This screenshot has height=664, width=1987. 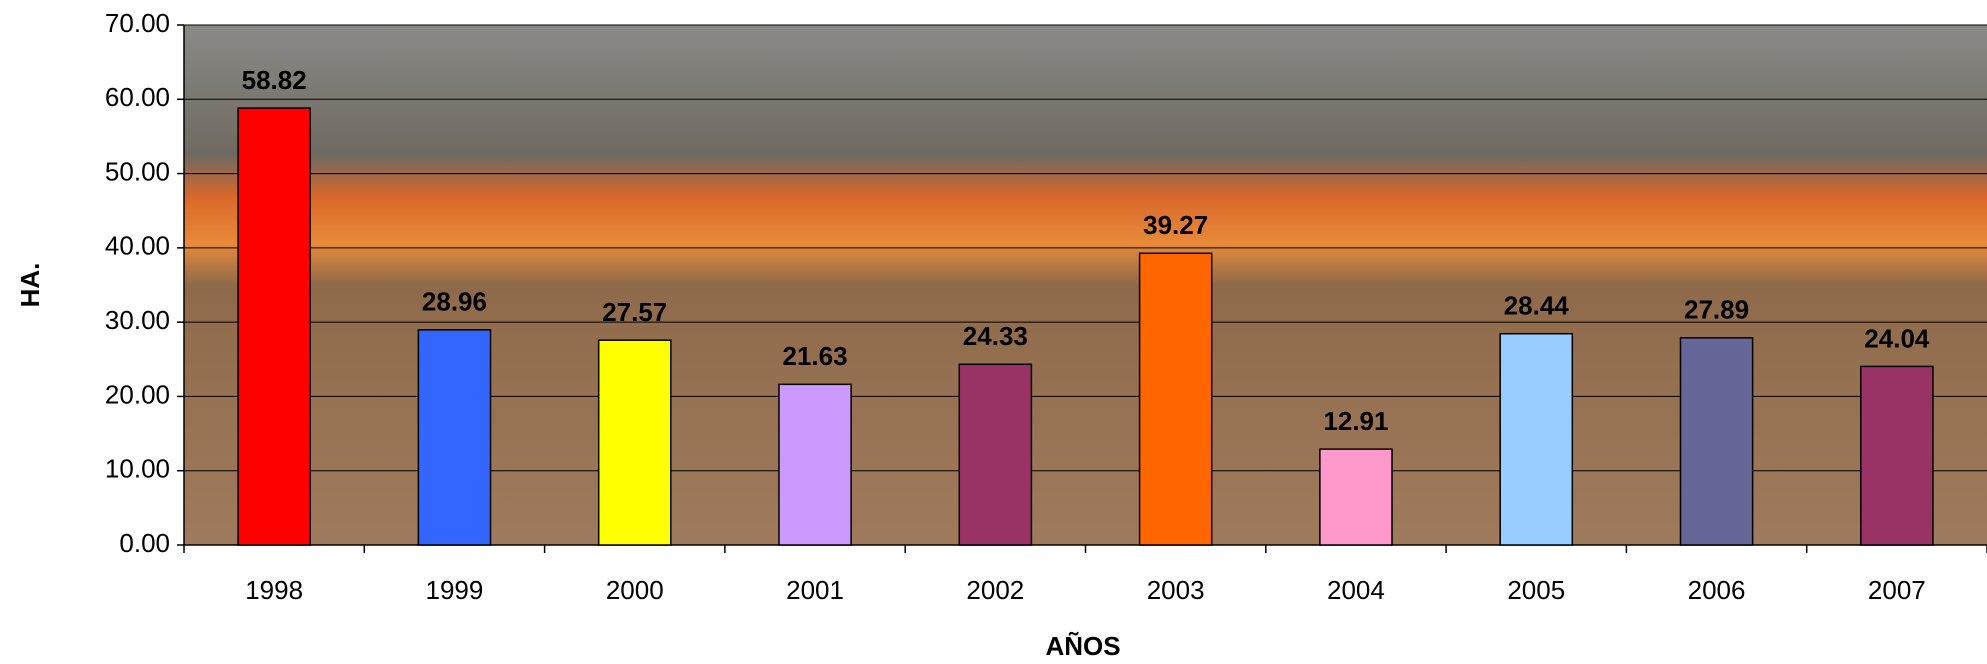 What do you see at coordinates (634, 312) in the screenshot?
I see `data-label: 27.57` at bounding box center [634, 312].